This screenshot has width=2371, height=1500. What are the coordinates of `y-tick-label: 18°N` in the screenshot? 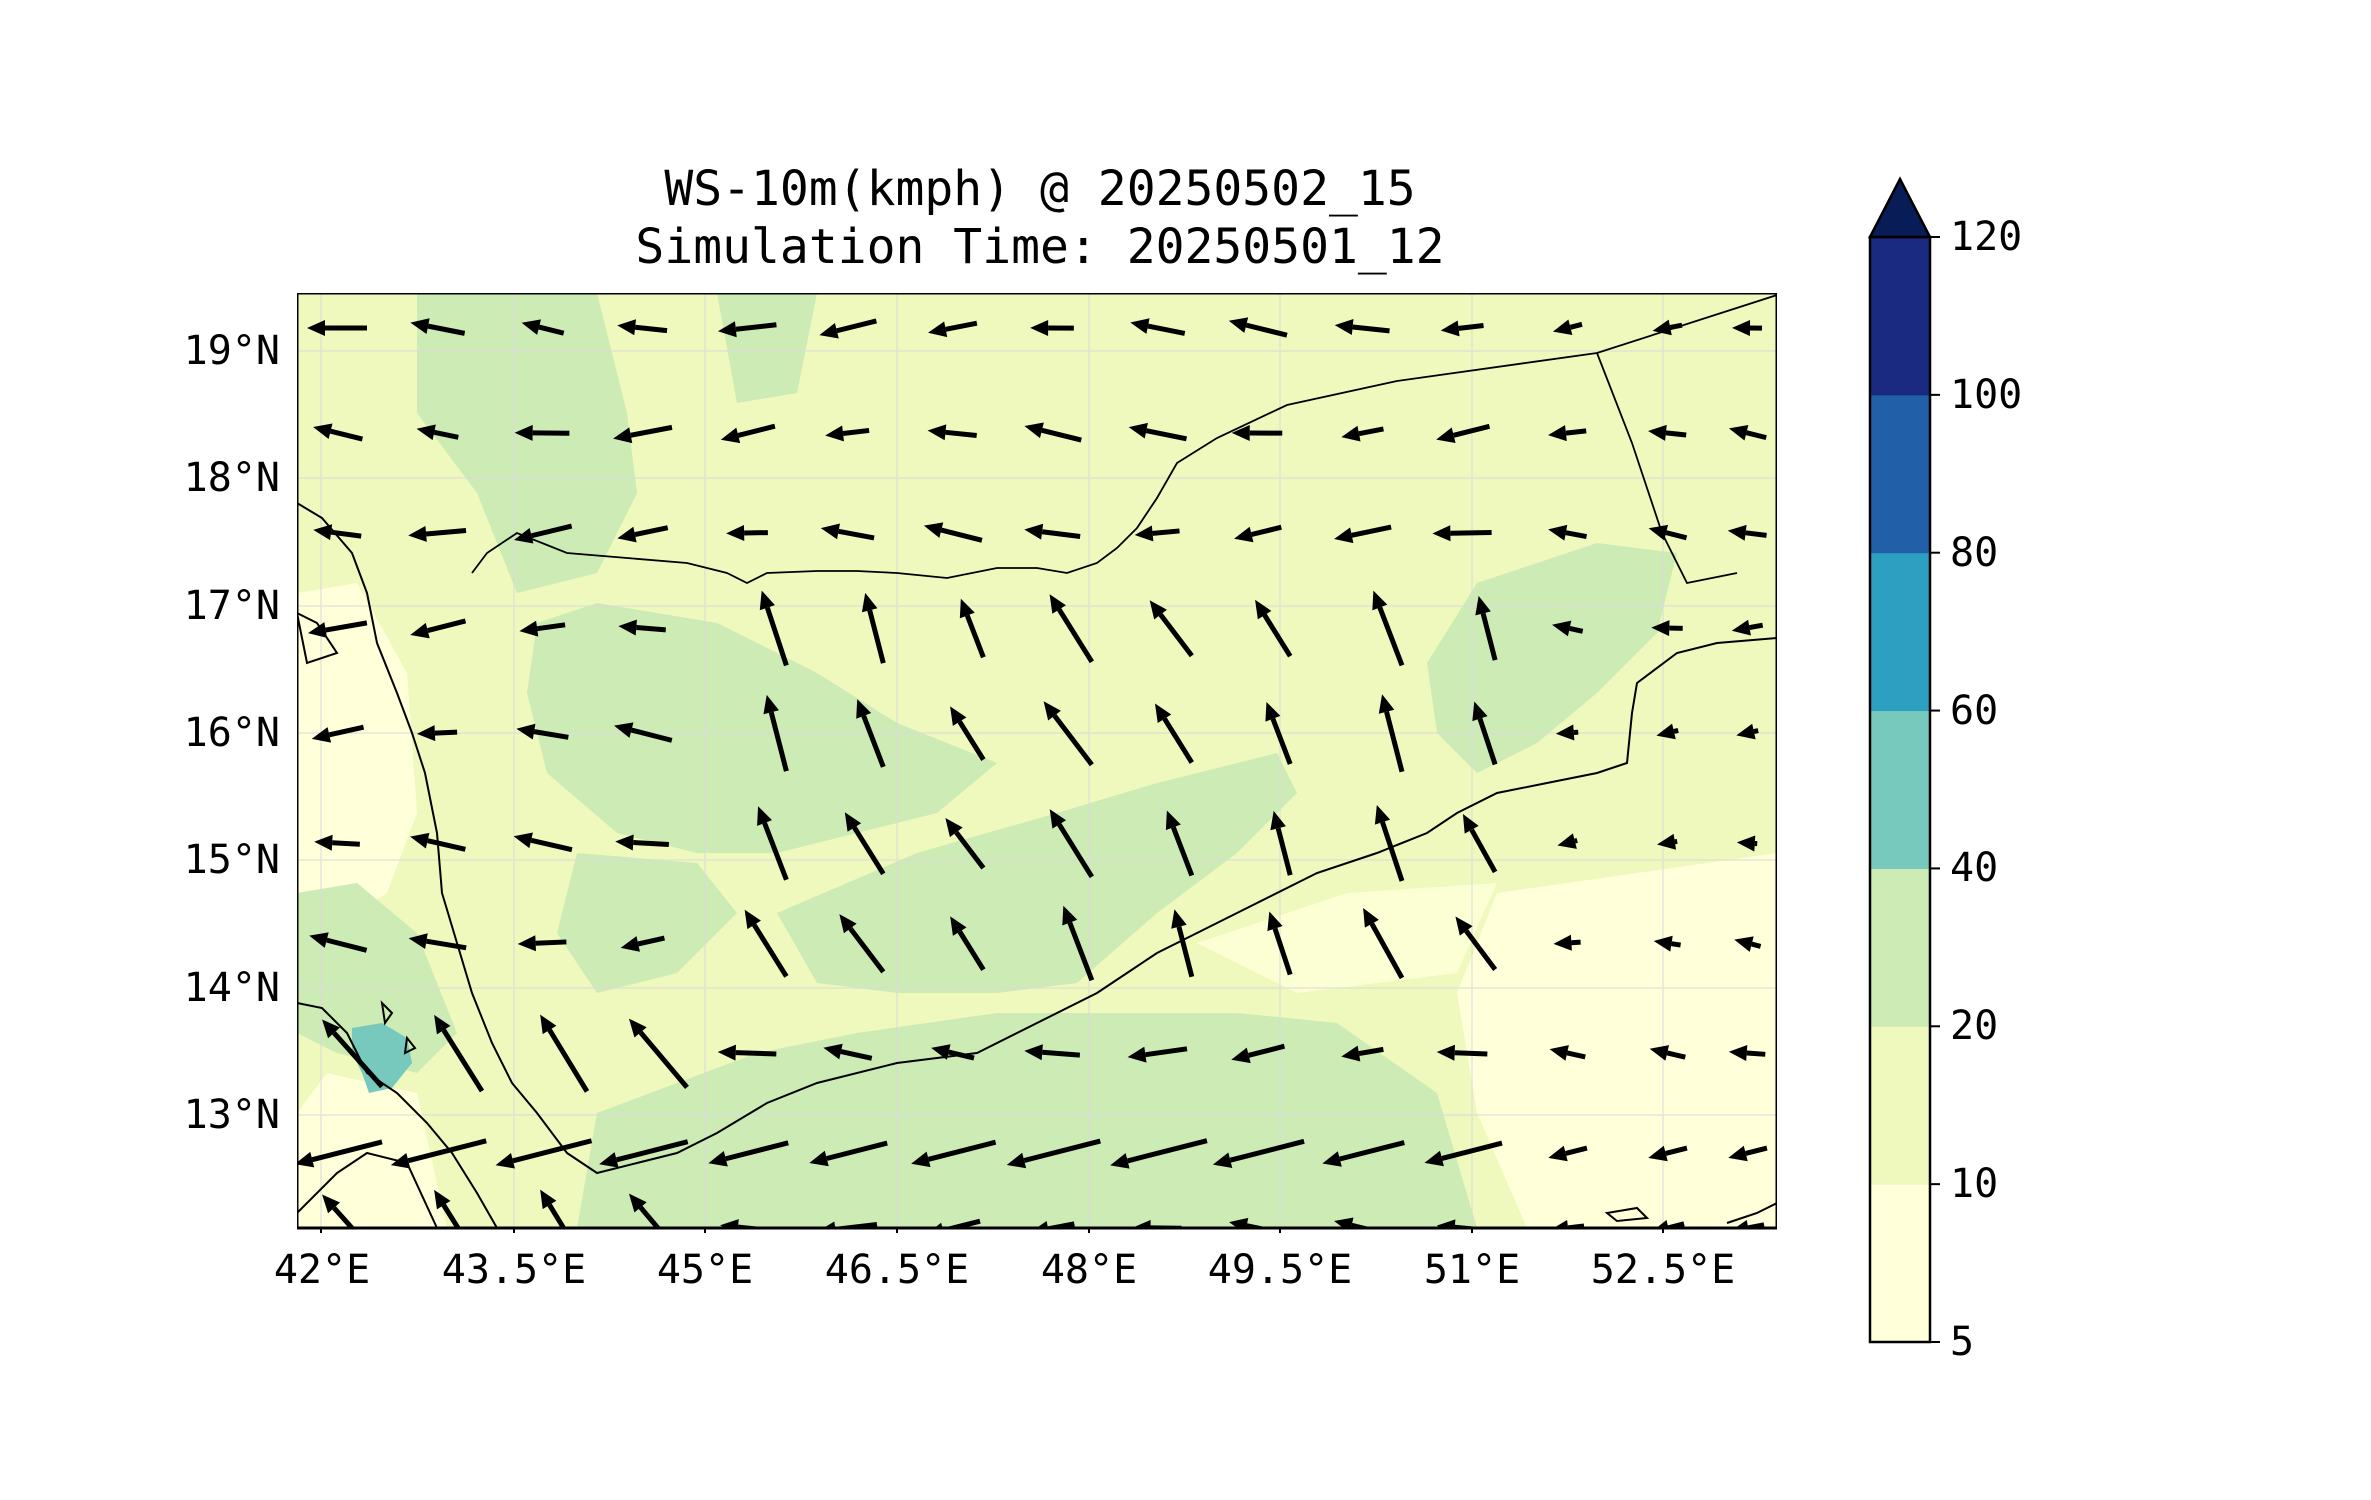 It's located at (231, 478).